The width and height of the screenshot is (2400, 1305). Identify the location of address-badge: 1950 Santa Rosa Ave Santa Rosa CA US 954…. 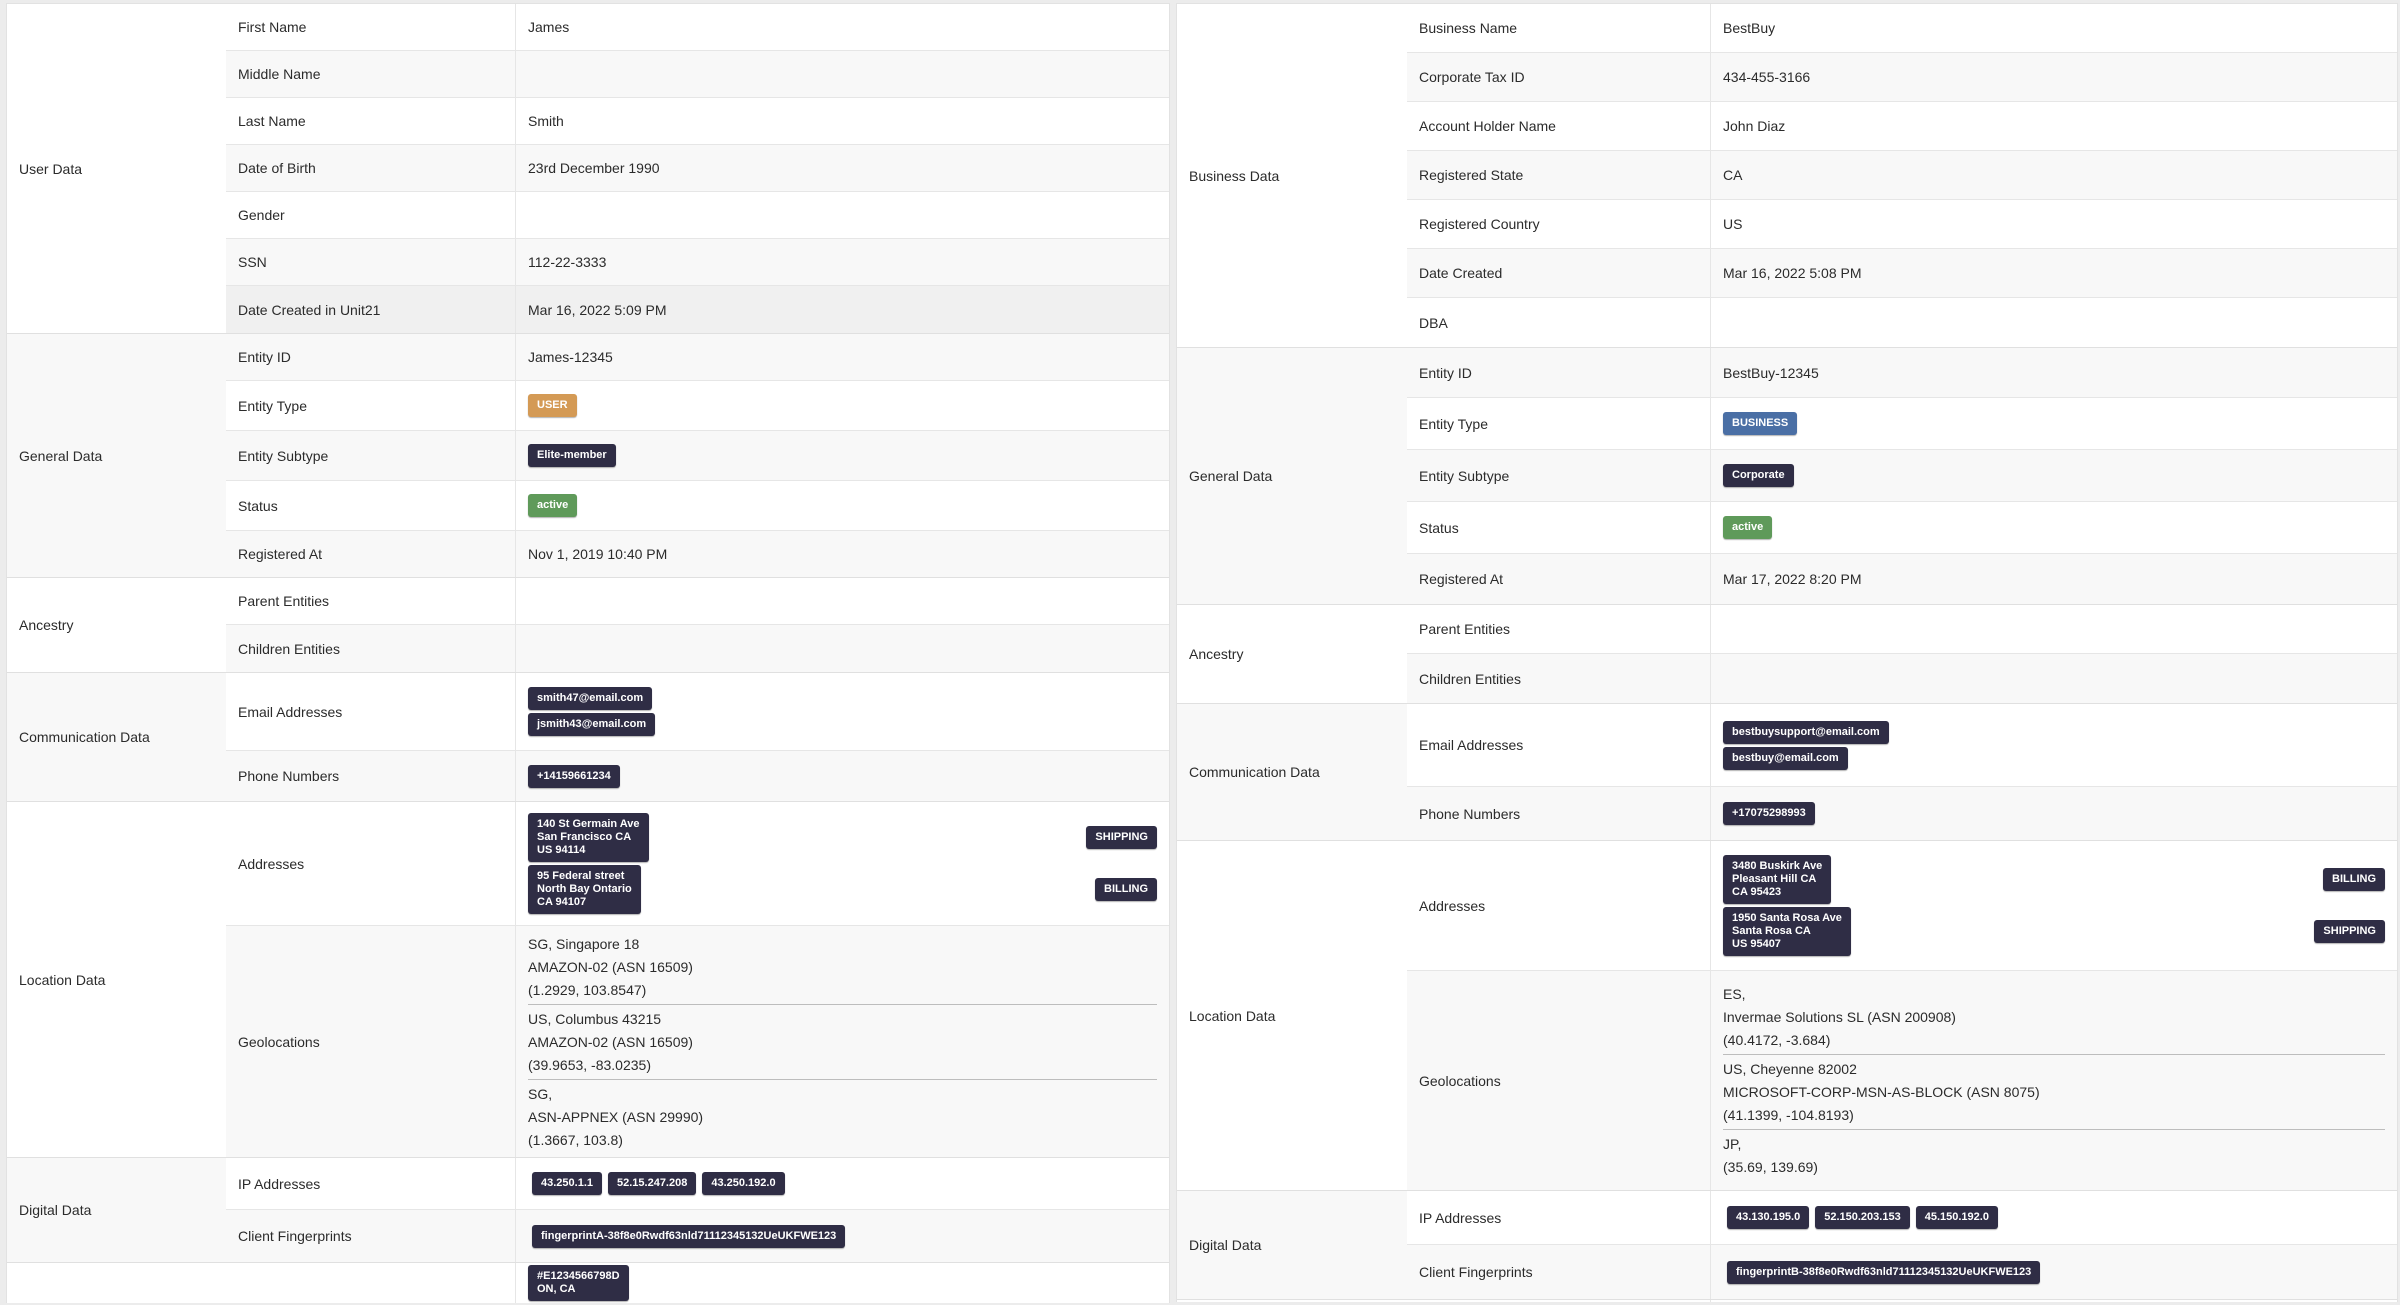
(1787, 931).